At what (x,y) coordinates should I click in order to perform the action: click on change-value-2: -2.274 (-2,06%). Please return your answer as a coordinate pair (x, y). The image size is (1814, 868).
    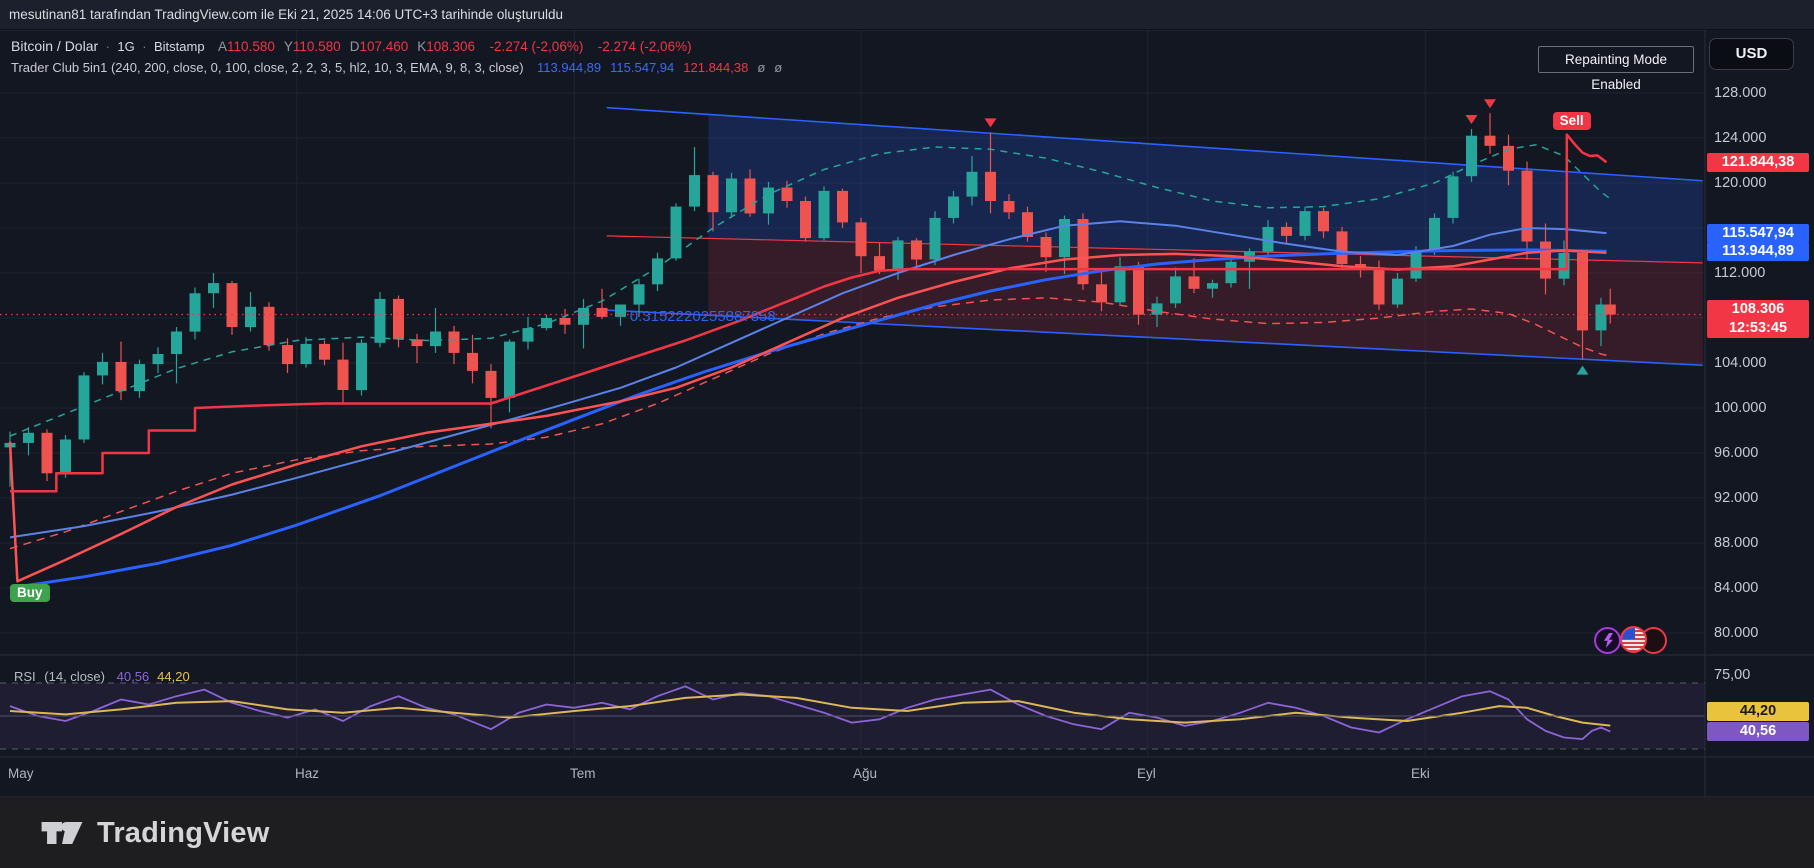
    Looking at the image, I should click on (644, 46).